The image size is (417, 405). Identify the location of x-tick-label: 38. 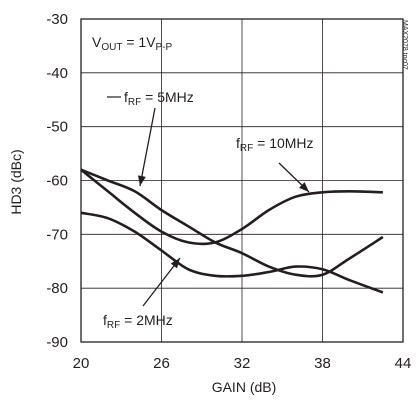
(322, 363).